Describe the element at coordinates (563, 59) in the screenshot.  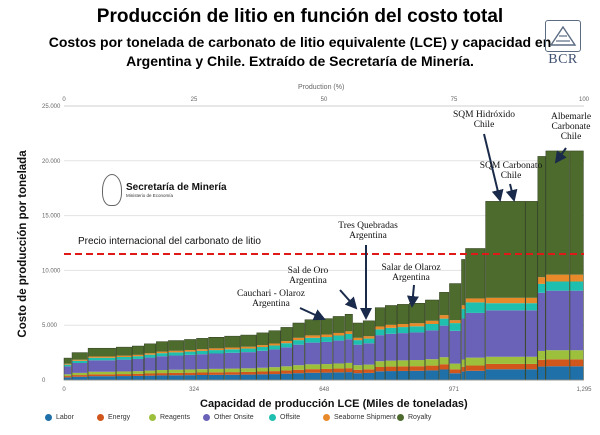
I see `bcr-logo-text: BCR` at that location.